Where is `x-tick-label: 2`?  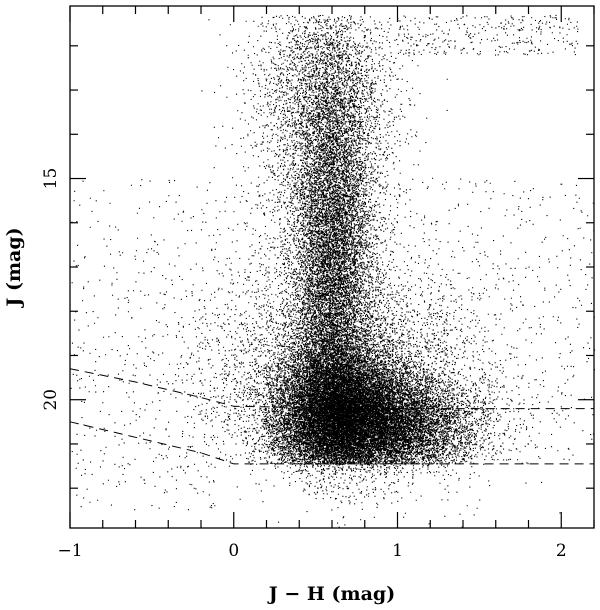 x-tick-label: 2 is located at coordinates (561, 551).